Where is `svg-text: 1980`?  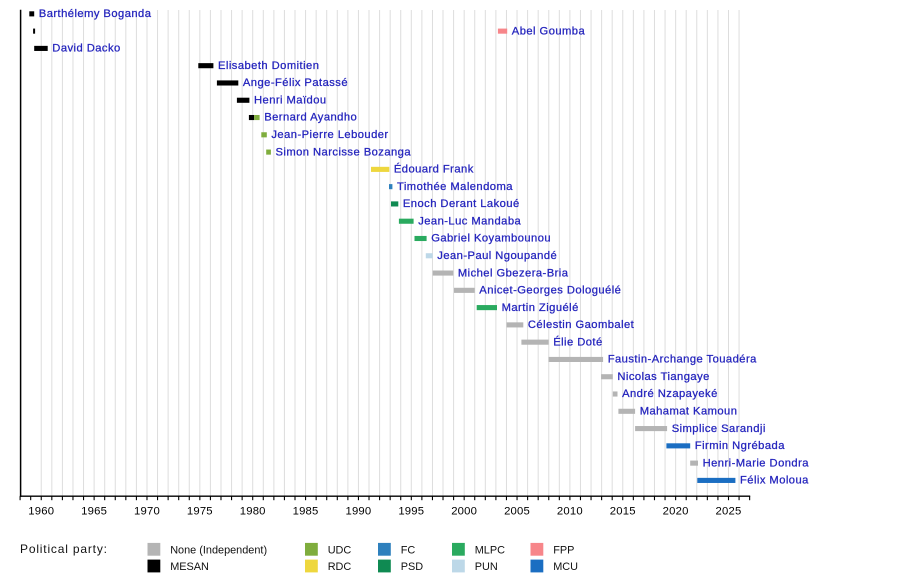
svg-text: 1980 is located at coordinates (253, 512).